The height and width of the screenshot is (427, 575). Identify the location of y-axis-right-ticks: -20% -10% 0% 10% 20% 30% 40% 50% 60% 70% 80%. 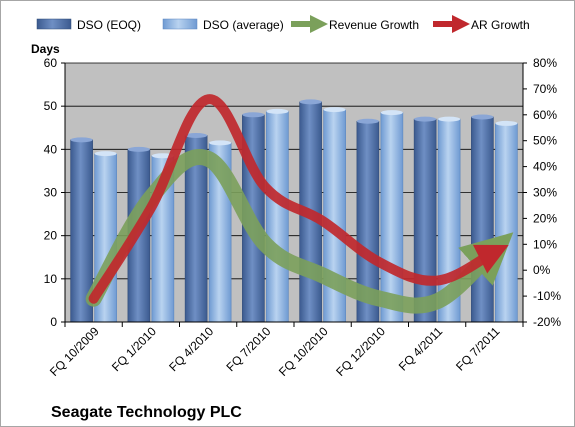
(542, 192).